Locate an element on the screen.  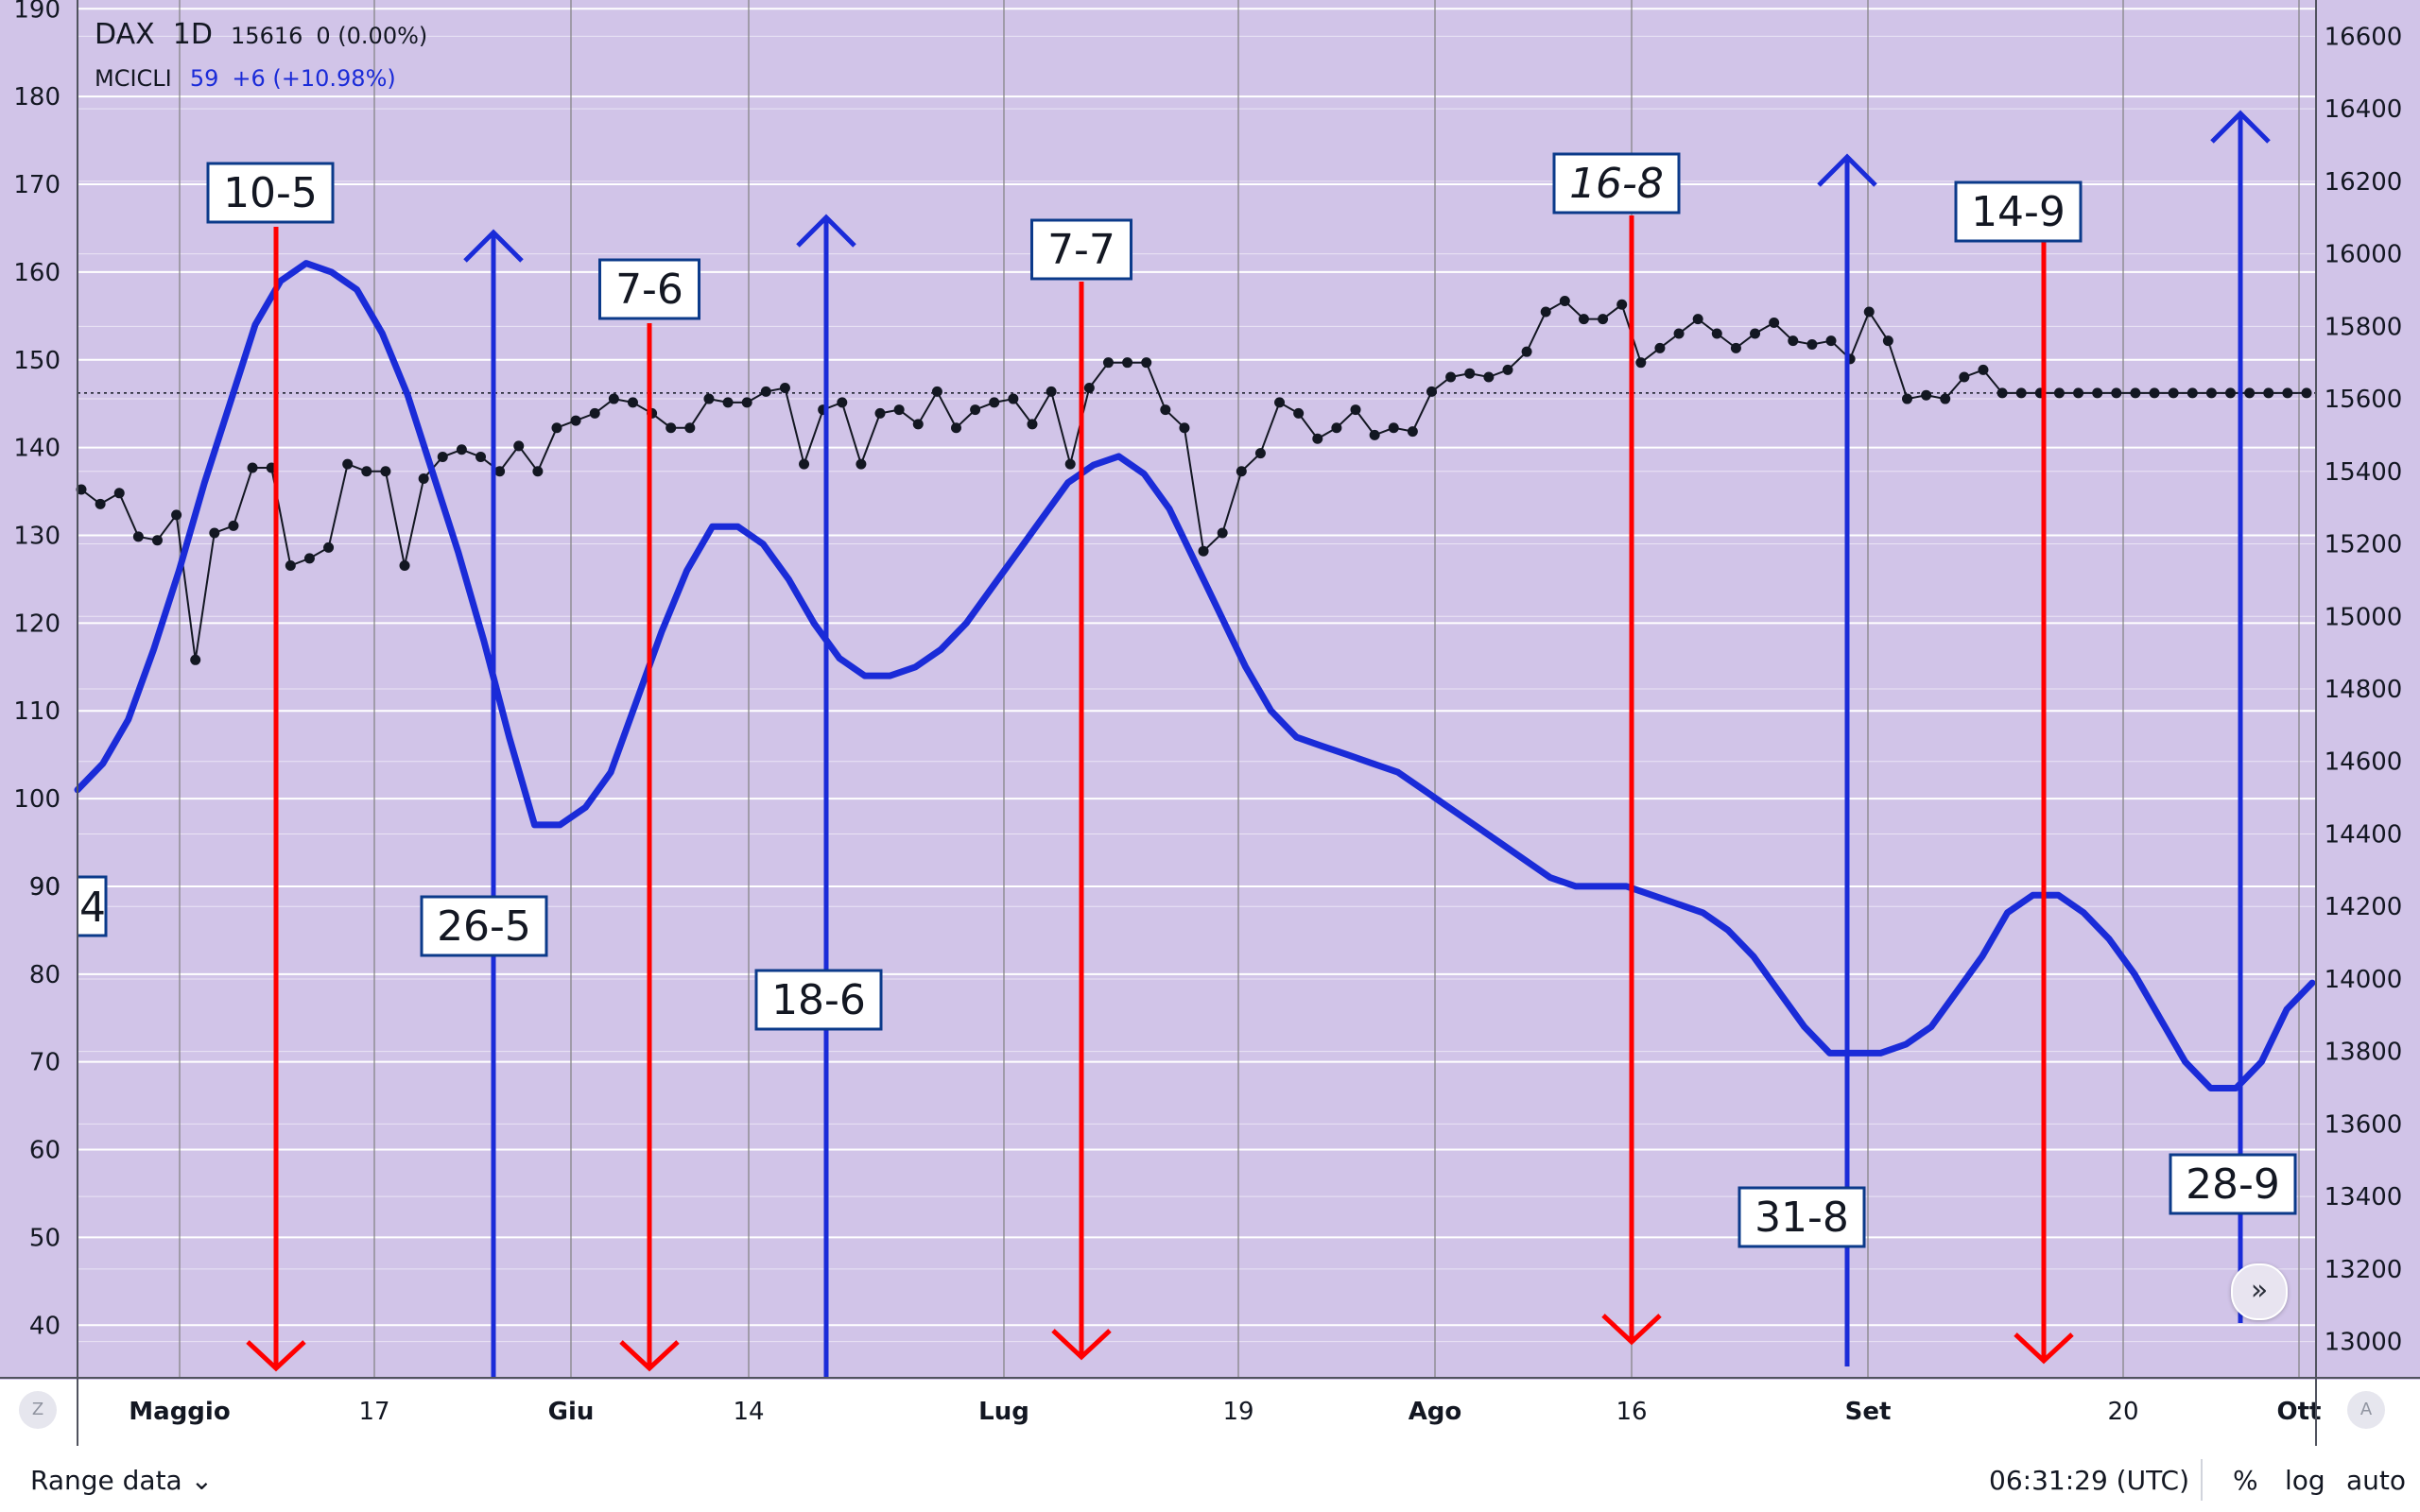
left-tick-label: 100 is located at coordinates (36, 799).